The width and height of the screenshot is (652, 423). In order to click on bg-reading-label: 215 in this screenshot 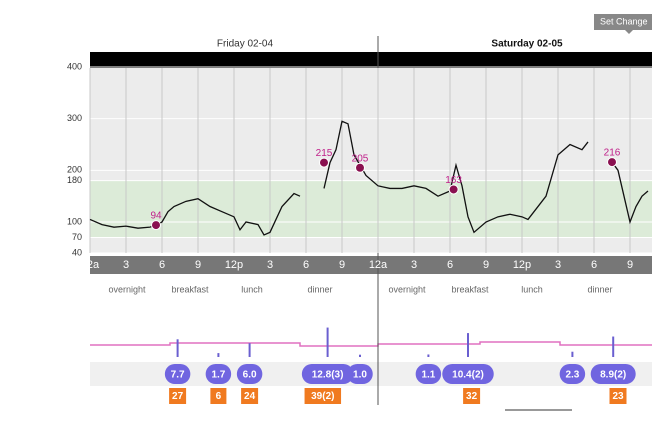, I will do `click(324, 153)`.